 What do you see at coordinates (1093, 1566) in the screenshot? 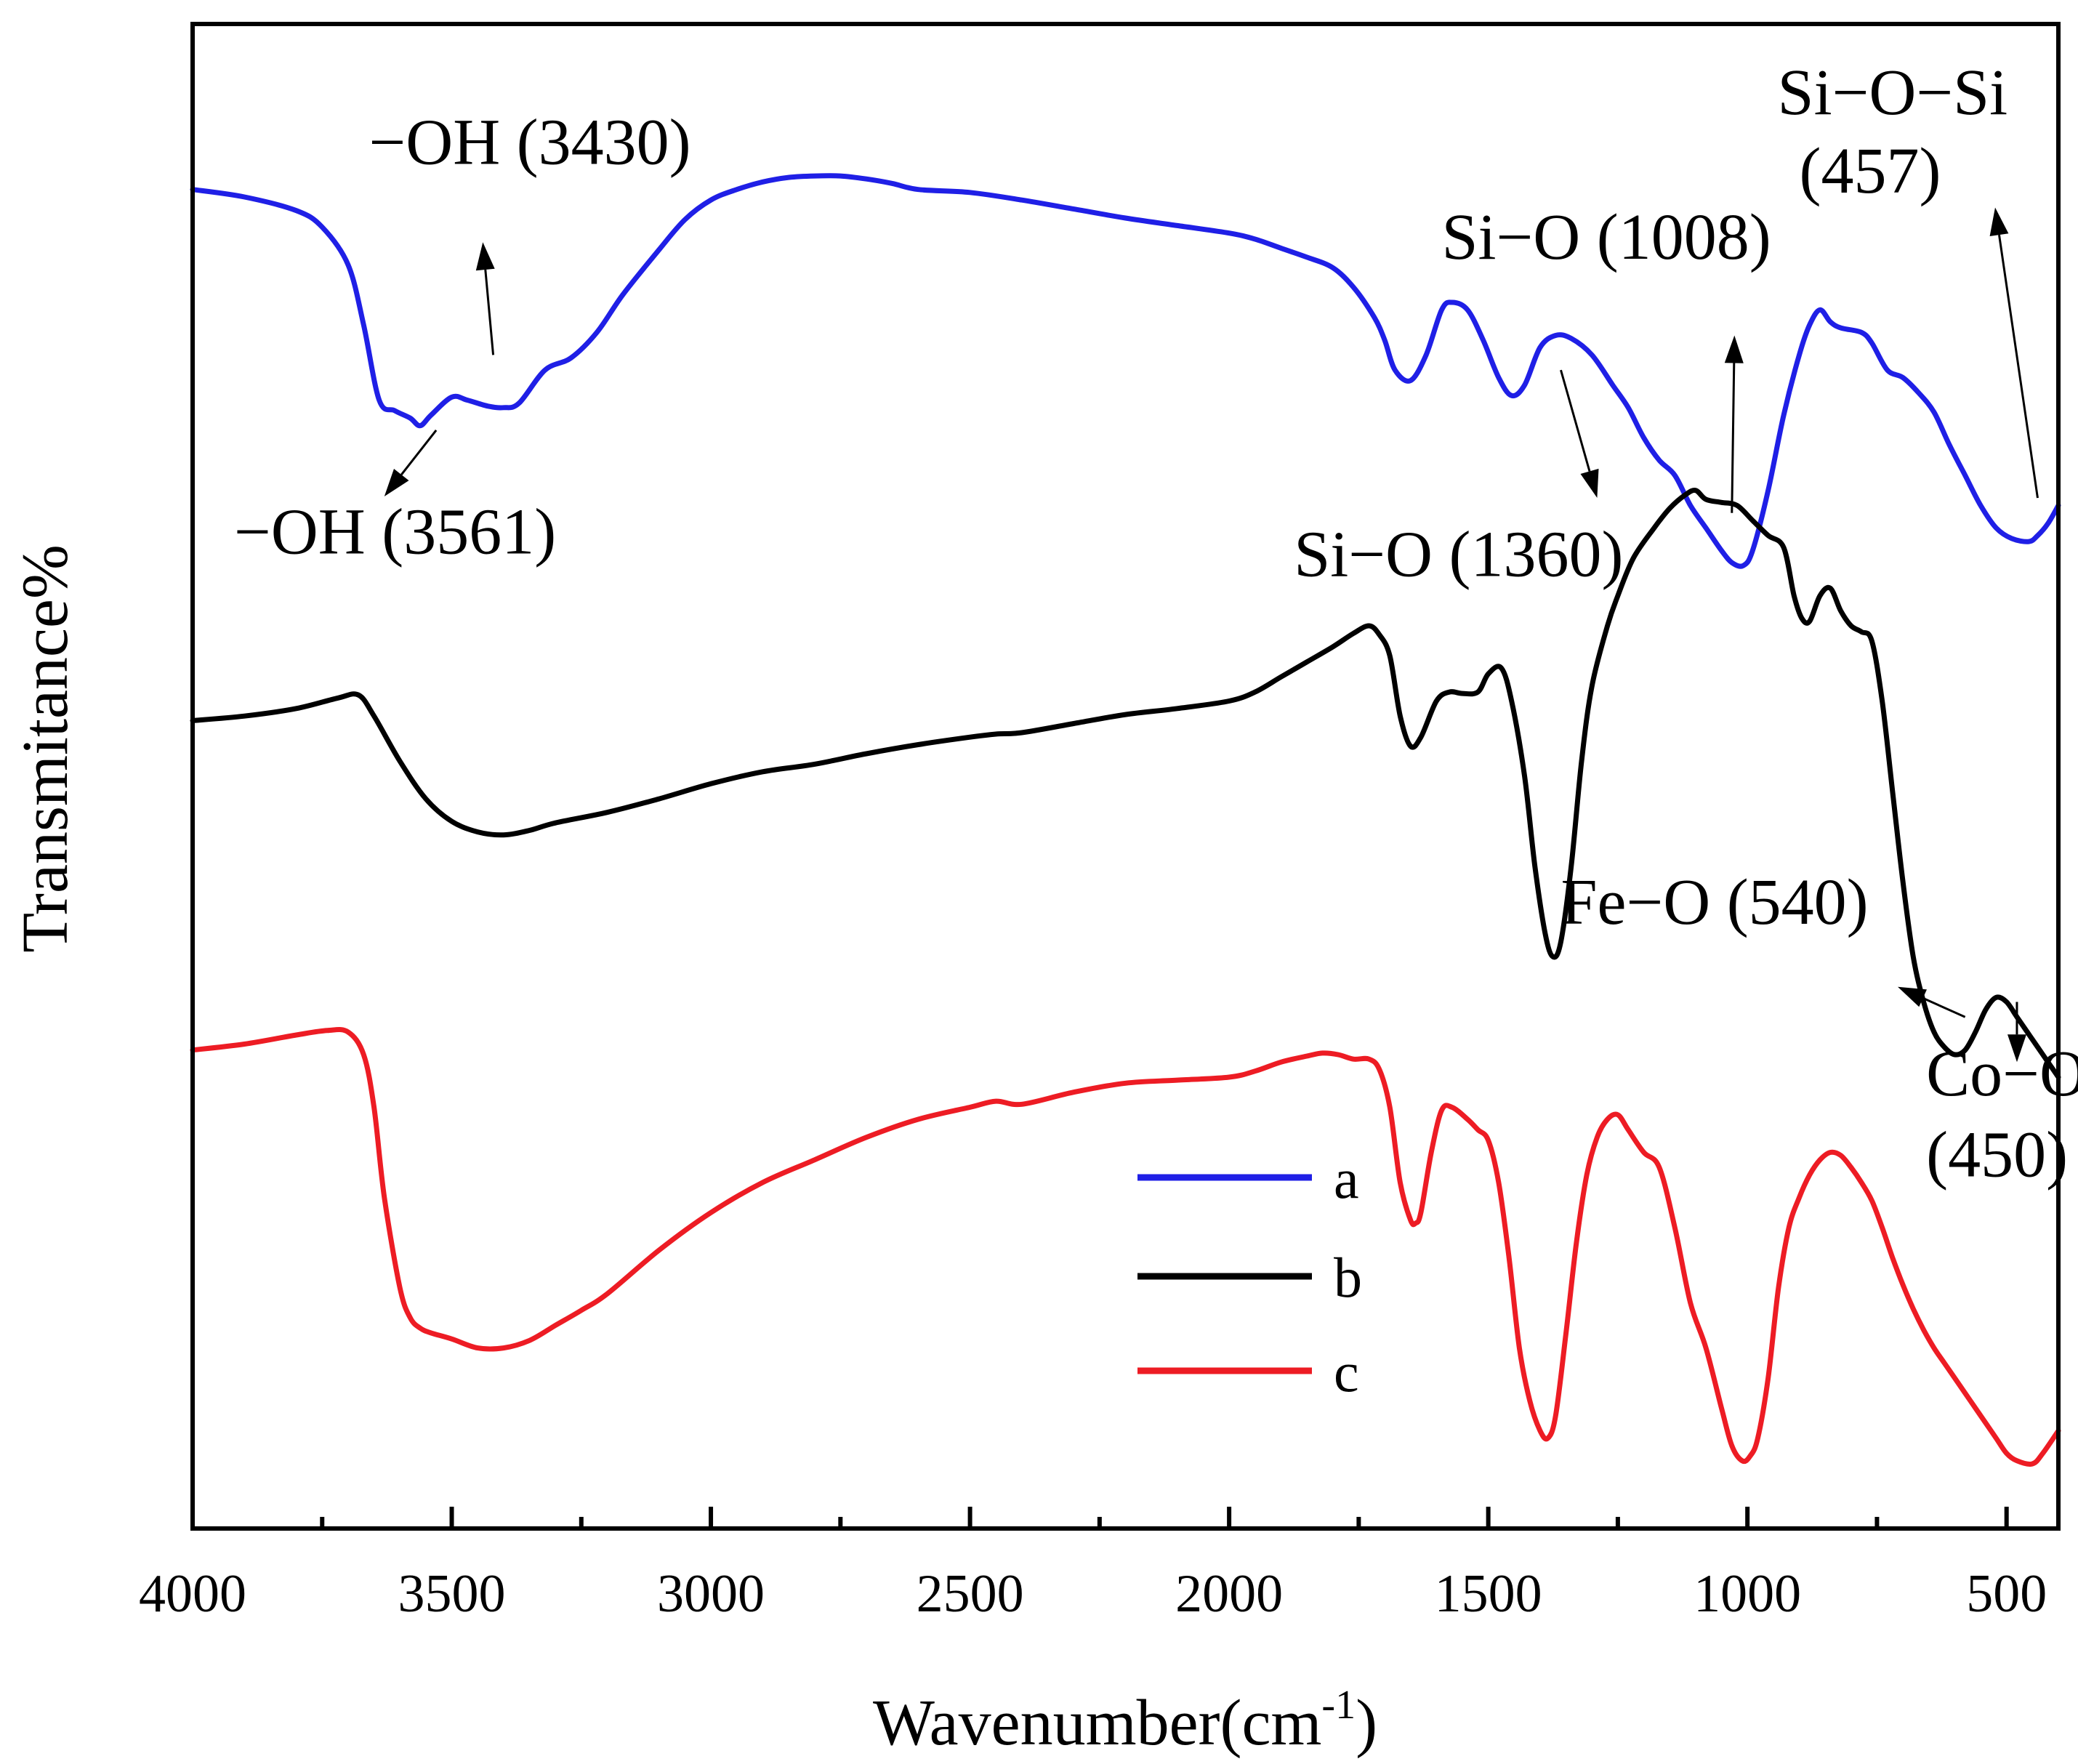
I see `x-axis-ticks: 4000 3500 3000 2500 2000 1500 1000 500` at bounding box center [1093, 1566].